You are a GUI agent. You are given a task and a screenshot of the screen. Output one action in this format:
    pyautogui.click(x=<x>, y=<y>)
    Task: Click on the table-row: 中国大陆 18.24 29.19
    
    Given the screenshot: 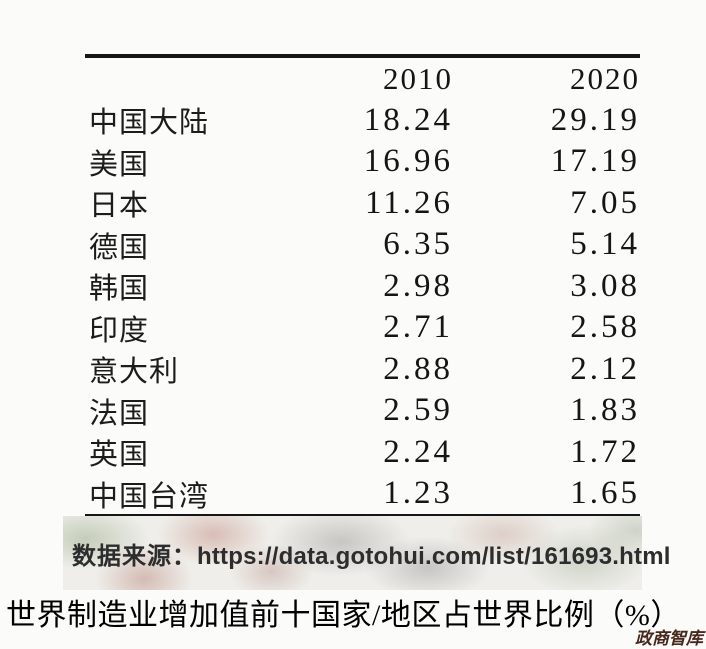 What is the action you would take?
    pyautogui.click(x=362, y=120)
    